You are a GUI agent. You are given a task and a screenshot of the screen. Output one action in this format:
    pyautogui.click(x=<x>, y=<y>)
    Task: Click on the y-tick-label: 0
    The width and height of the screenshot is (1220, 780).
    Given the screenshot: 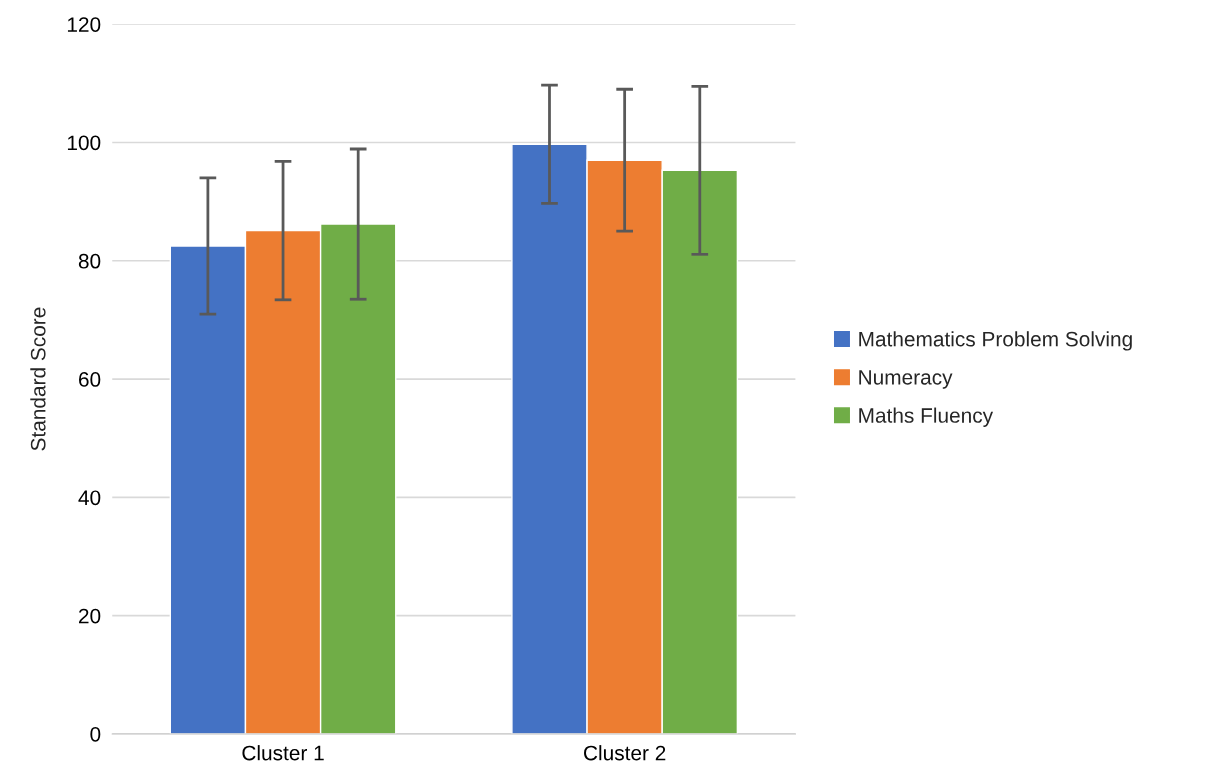 What is the action you would take?
    pyautogui.click(x=95, y=734)
    